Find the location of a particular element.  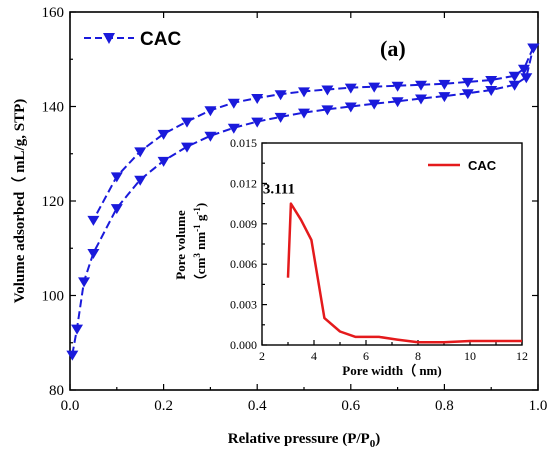

inset-y-tick-label: 0.009 is located at coordinates (243, 224).